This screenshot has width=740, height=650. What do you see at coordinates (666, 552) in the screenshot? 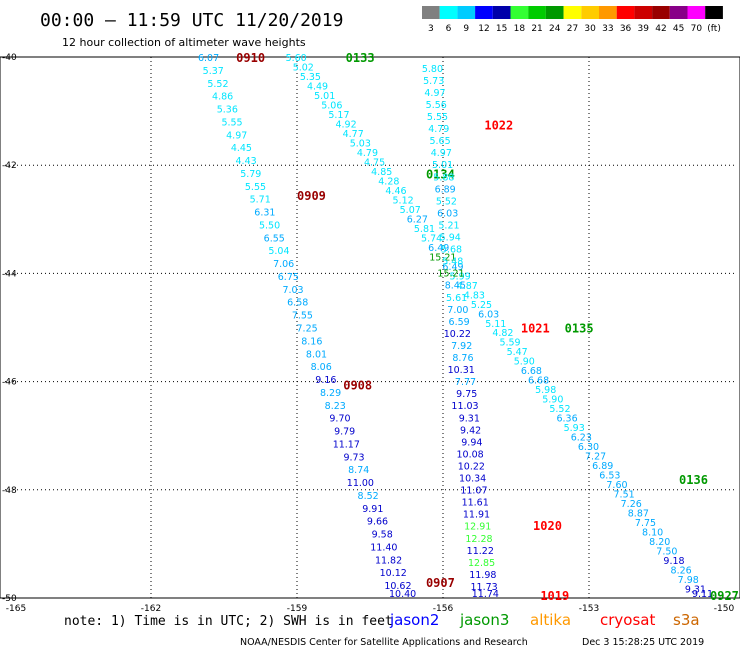
I see `swh-value: 7.50` at bounding box center [666, 552].